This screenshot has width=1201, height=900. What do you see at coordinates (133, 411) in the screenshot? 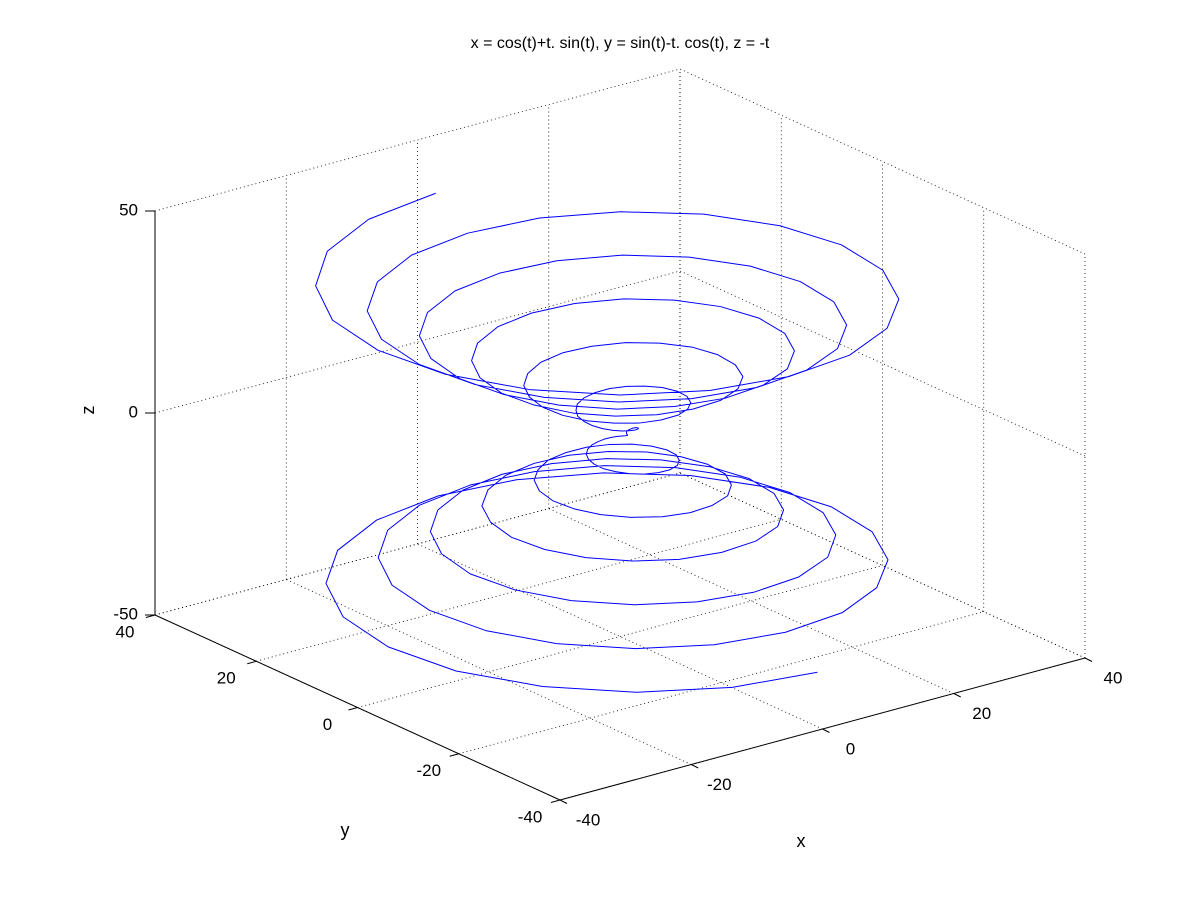
I see `z-tick-label: 0` at bounding box center [133, 411].